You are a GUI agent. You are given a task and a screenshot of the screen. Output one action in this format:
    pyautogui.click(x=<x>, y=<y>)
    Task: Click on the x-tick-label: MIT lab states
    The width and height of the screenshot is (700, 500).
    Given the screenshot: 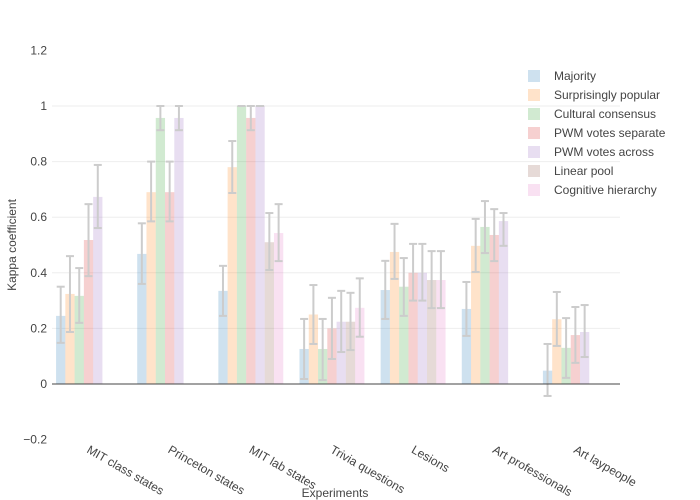 What is the action you would take?
    pyautogui.click(x=283, y=467)
    